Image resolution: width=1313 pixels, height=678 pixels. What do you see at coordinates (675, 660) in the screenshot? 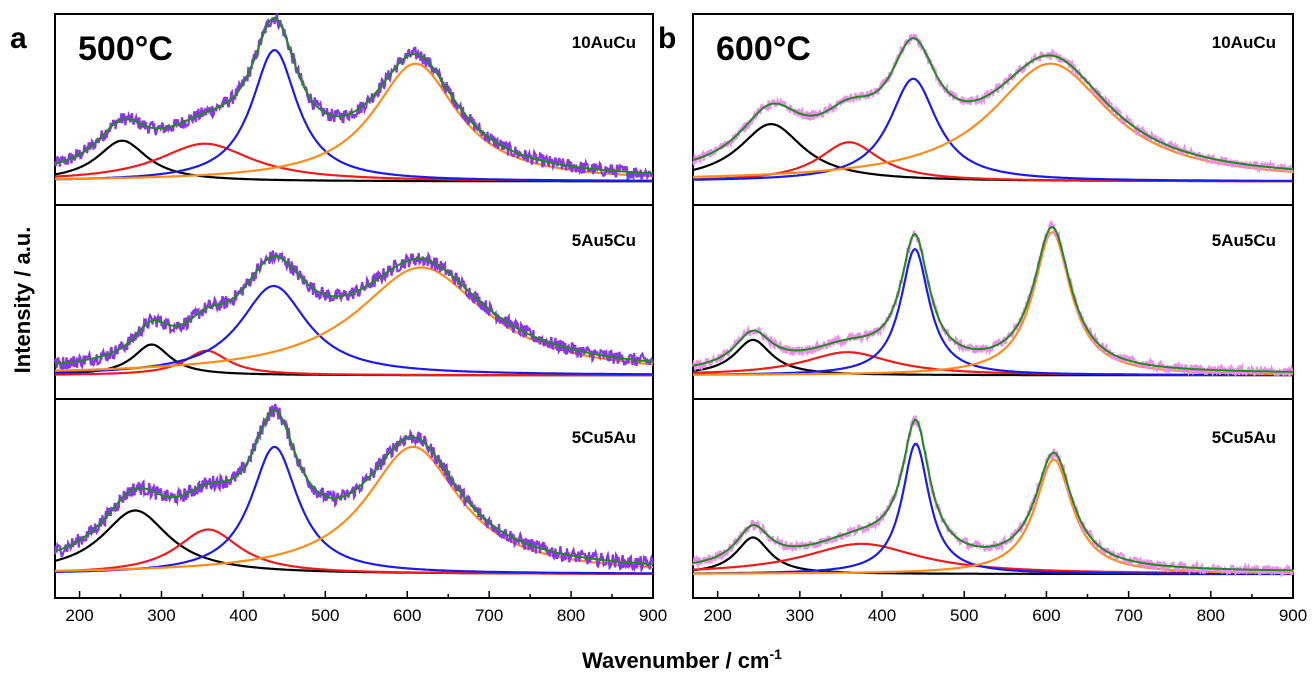
I see `x-axis-title-text: Wavenumber / cm` at bounding box center [675, 660].